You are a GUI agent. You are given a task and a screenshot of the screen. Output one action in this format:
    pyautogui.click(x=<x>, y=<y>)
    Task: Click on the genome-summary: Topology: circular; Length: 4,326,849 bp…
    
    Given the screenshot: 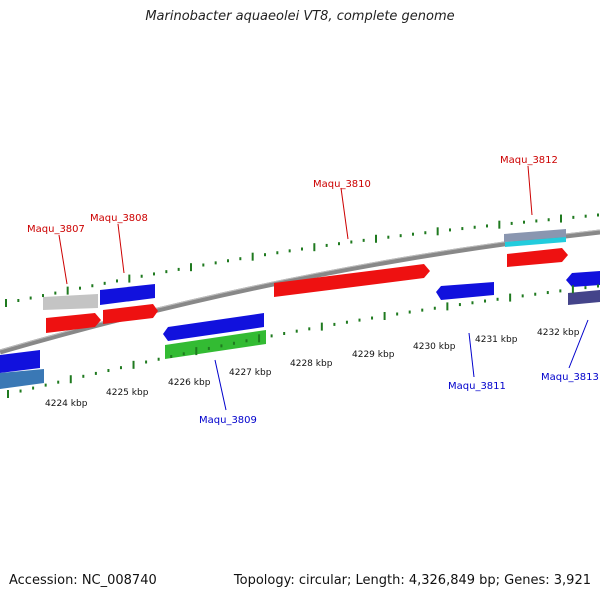 What is the action you would take?
    pyautogui.click(x=412, y=580)
    